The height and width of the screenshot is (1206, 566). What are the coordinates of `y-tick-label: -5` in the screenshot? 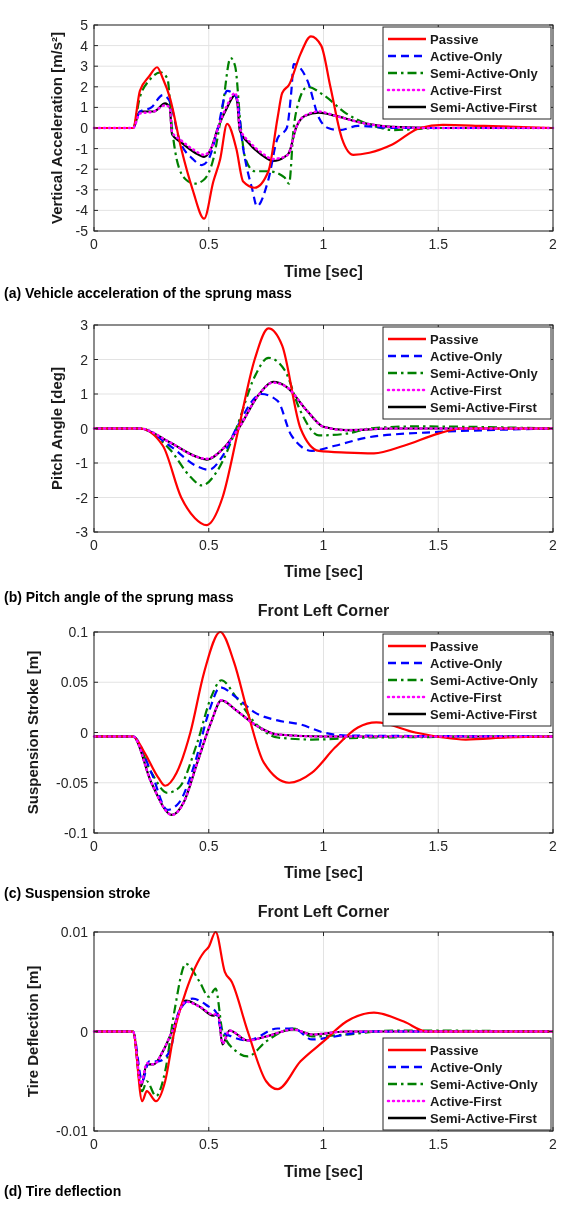 It's located at (82, 231).